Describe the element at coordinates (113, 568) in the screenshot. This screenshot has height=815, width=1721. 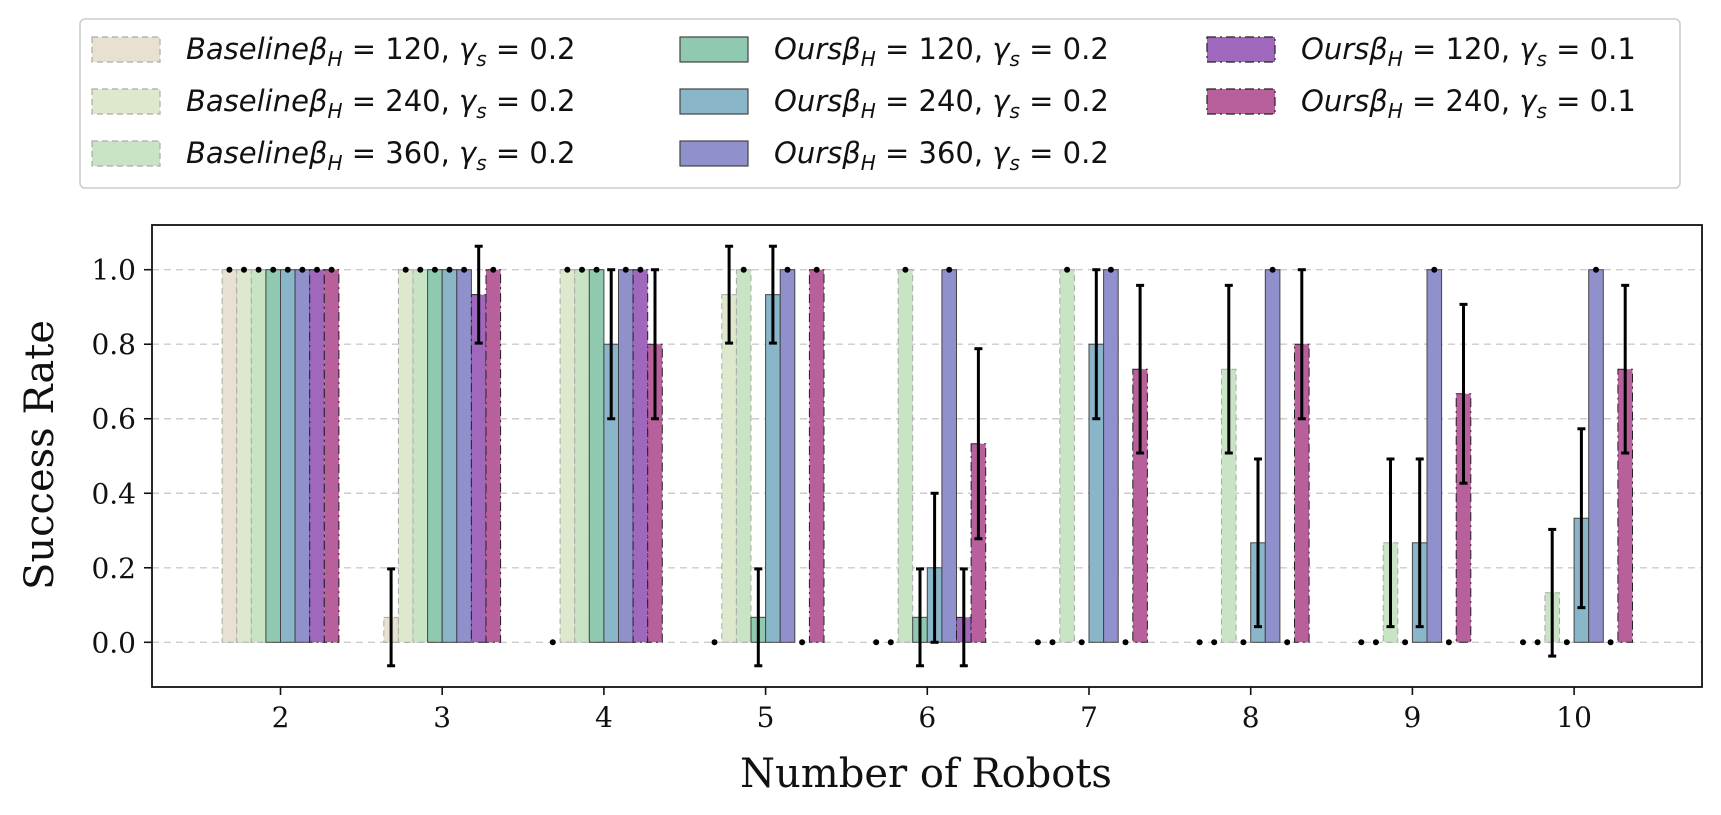
I see `y-tick-label: 0.2` at that location.